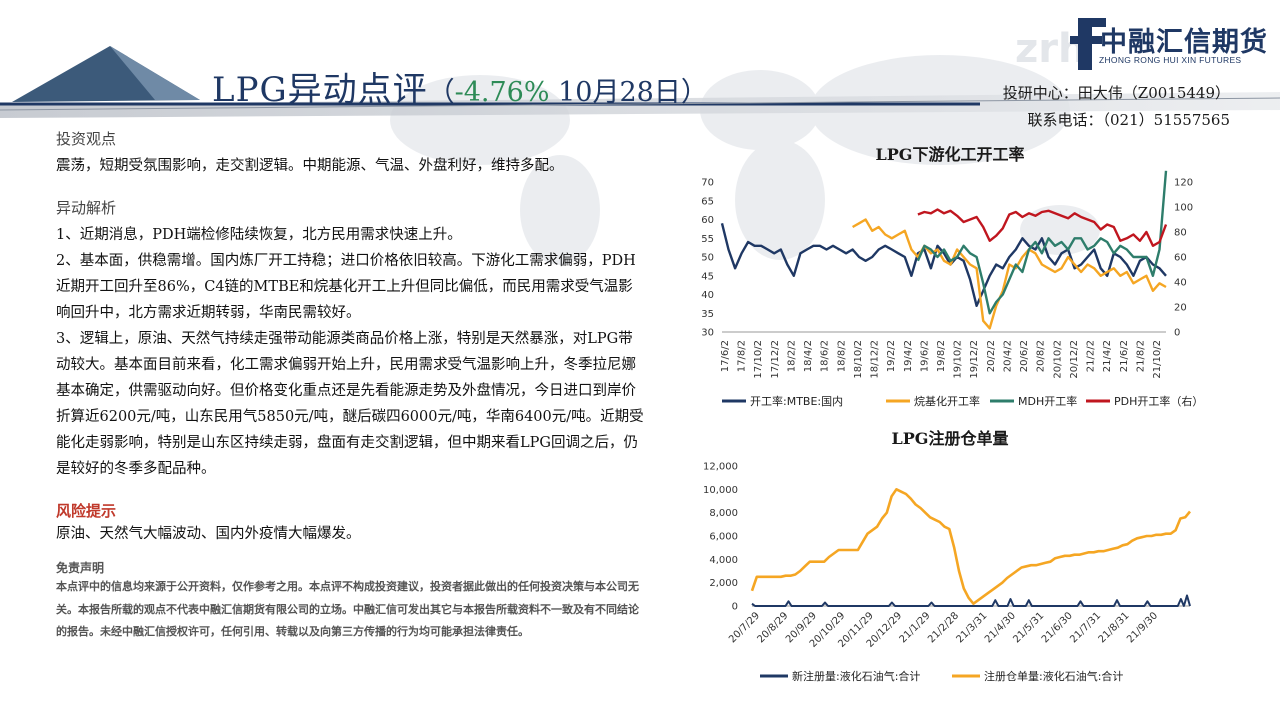 Image resolution: width=1280 pixels, height=720 pixels. I want to click on y-tick-label: 2,000, so click(723, 583).